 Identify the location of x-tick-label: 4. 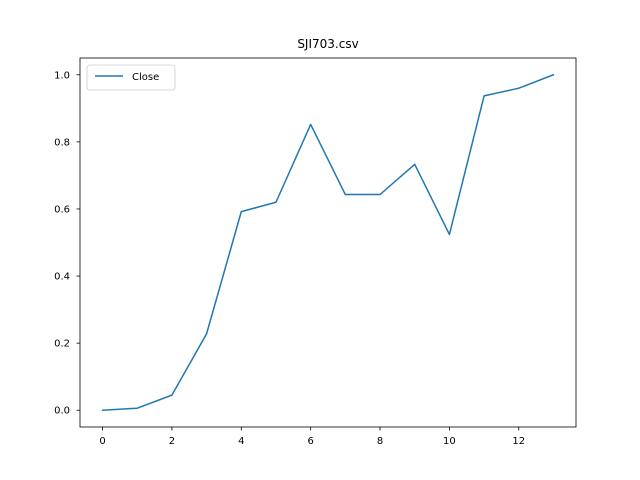
(241, 441).